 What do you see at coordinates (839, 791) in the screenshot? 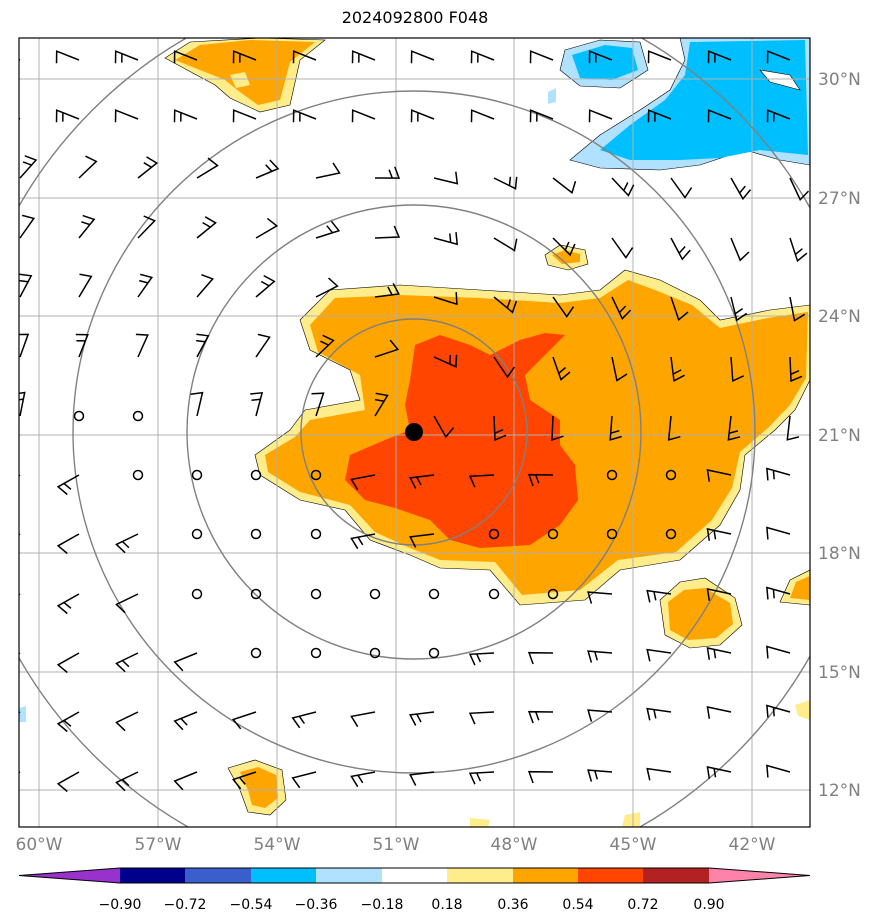
I see `lat-label: 12°N` at bounding box center [839, 791].